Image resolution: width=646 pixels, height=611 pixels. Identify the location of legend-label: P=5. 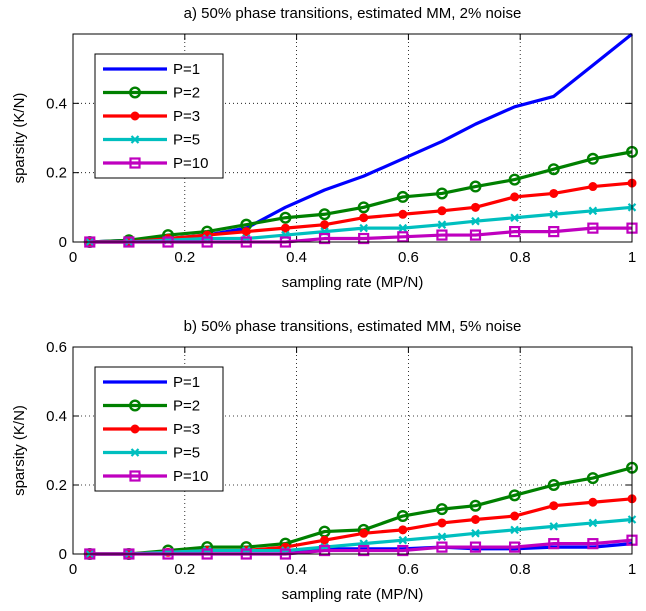
(186, 140).